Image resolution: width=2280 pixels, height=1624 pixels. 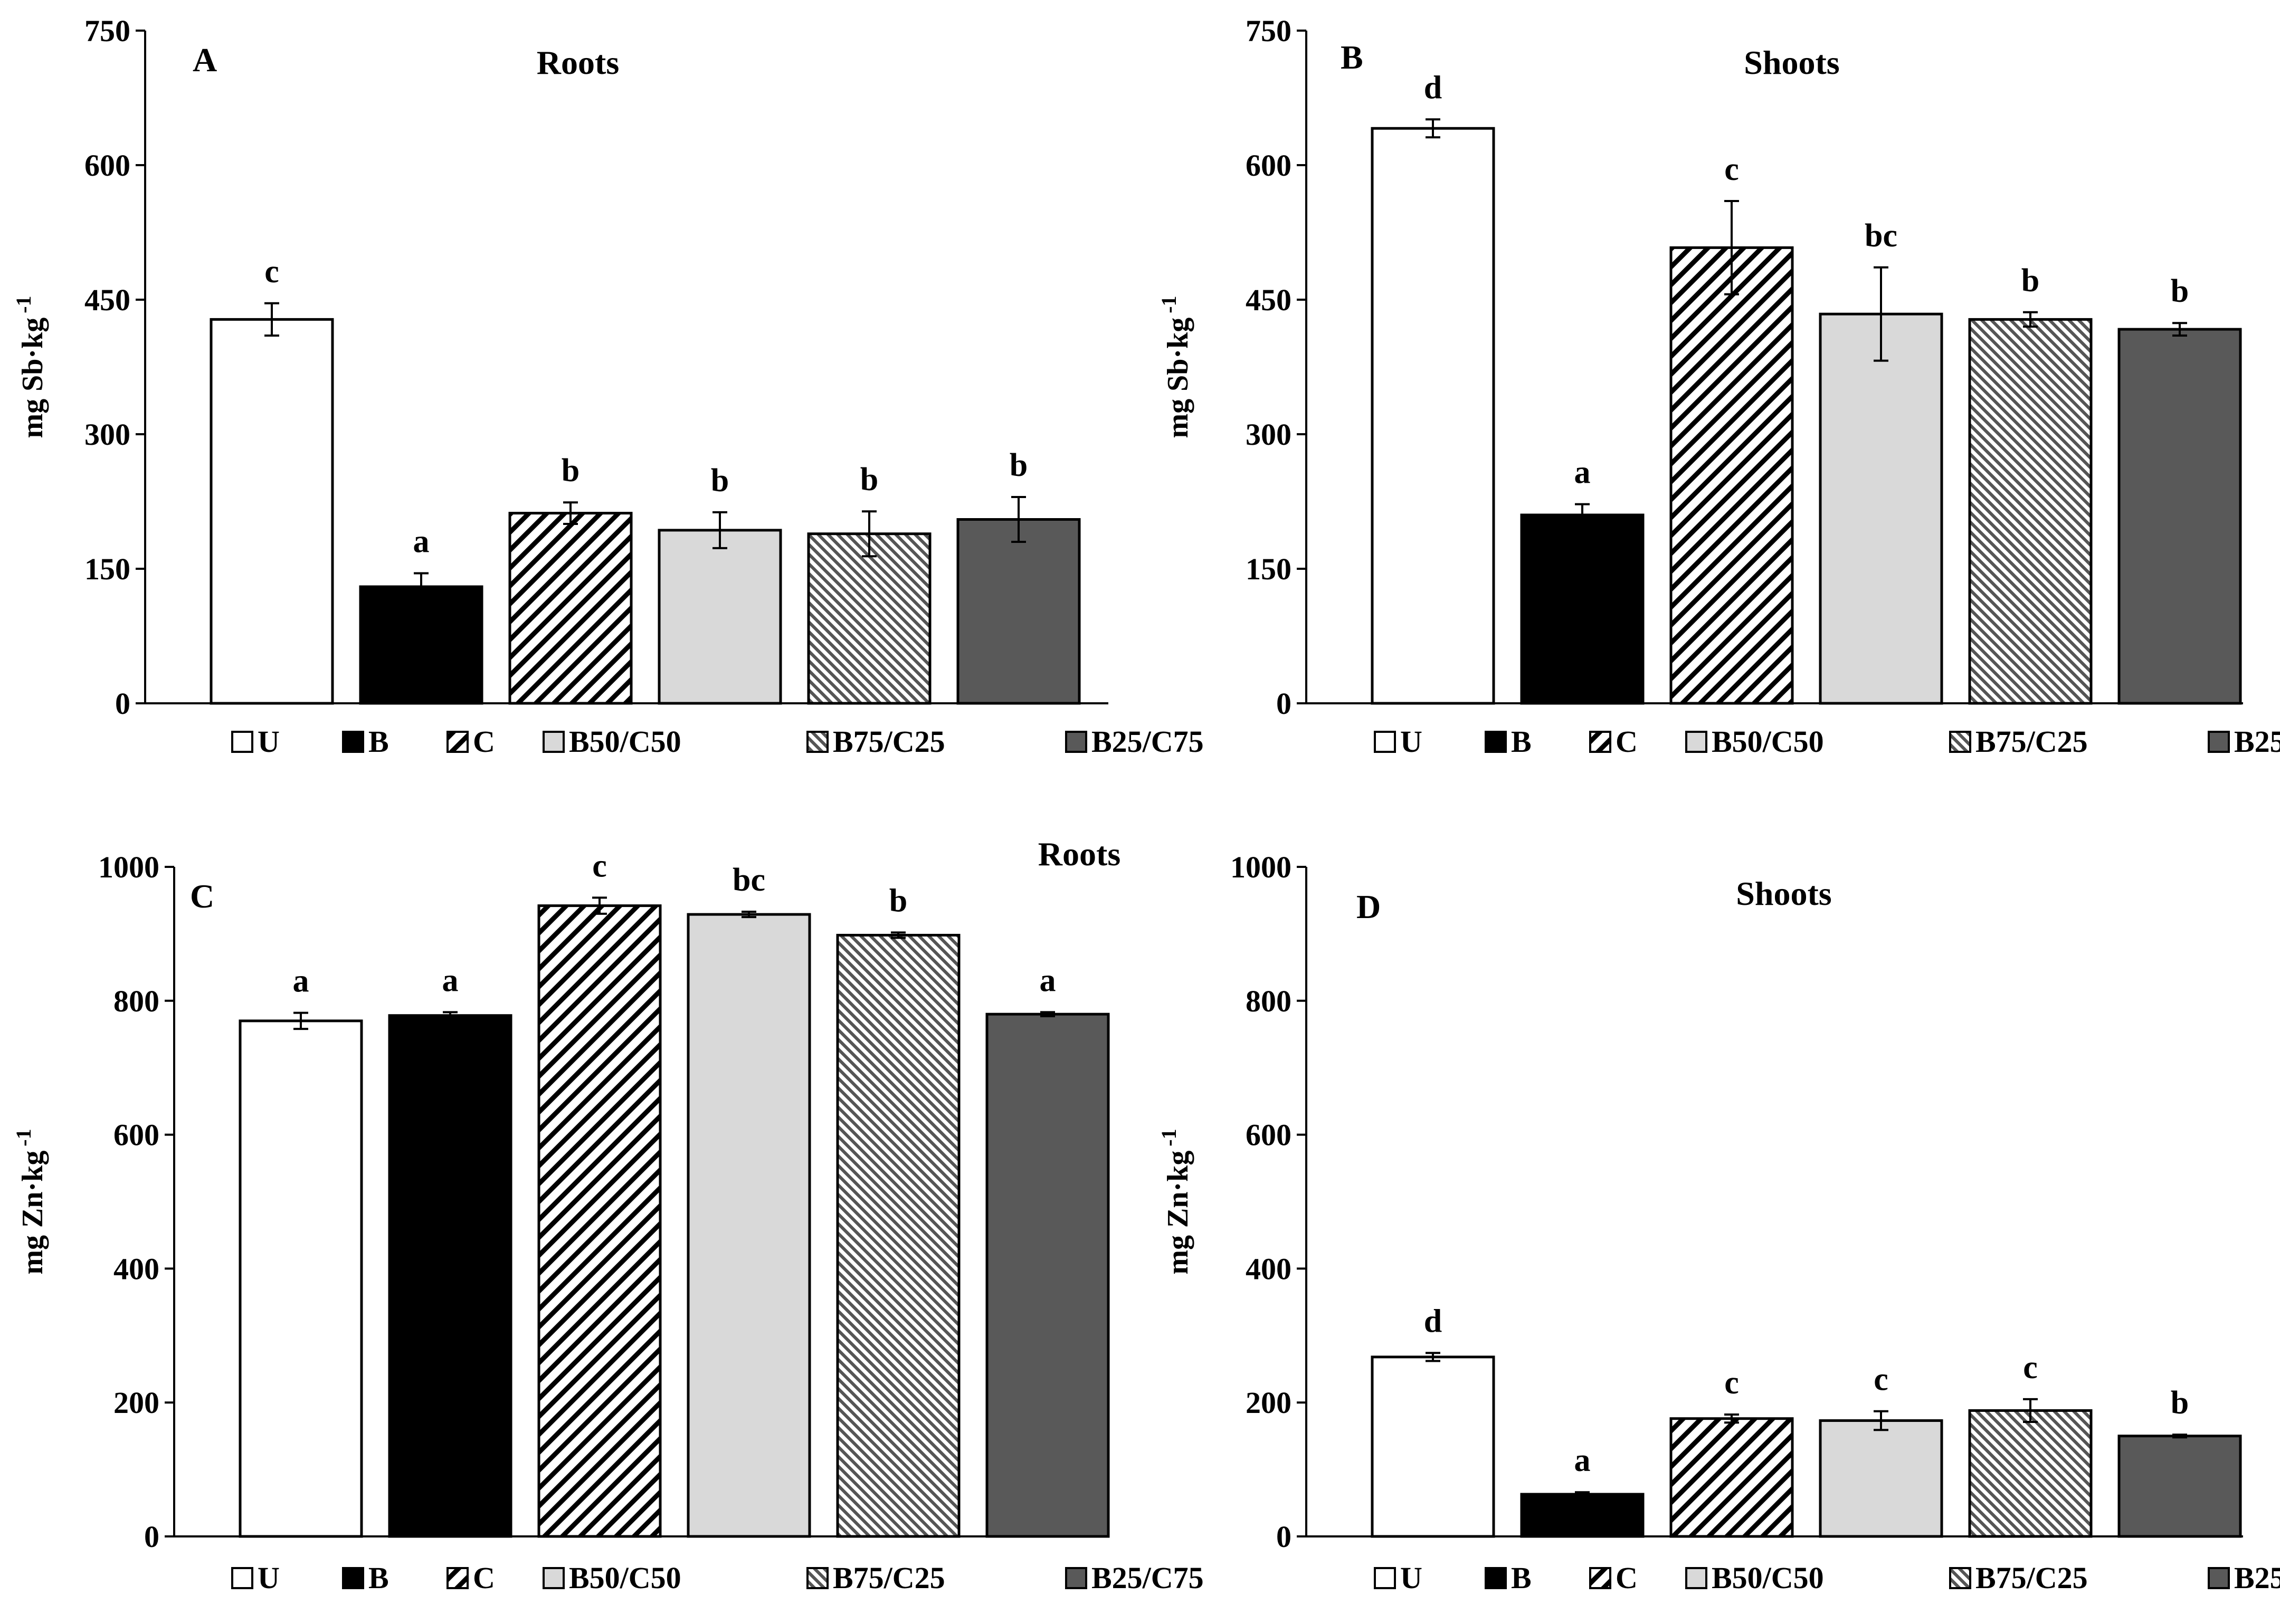 What do you see at coordinates (107, 434) in the screenshot?
I see `y-tick-label: 300` at bounding box center [107, 434].